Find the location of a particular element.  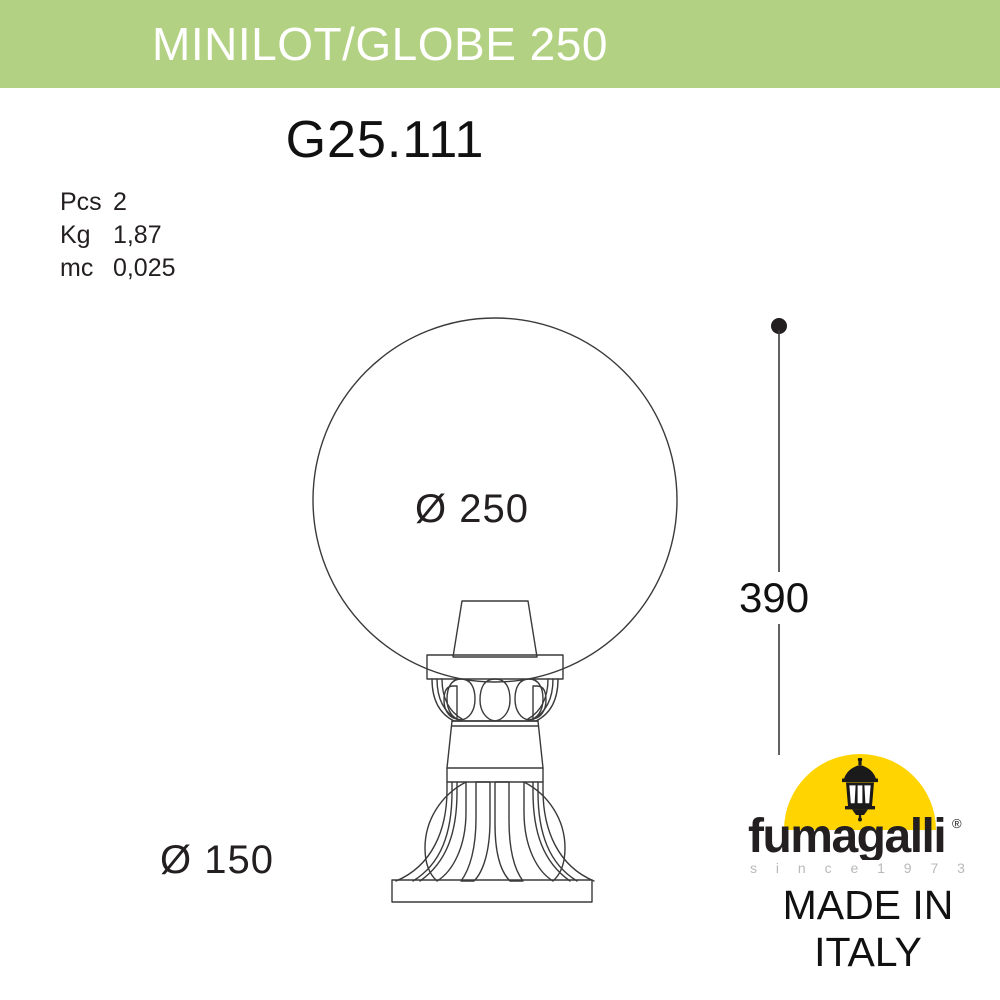

header-band is located at coordinates (500, 44).